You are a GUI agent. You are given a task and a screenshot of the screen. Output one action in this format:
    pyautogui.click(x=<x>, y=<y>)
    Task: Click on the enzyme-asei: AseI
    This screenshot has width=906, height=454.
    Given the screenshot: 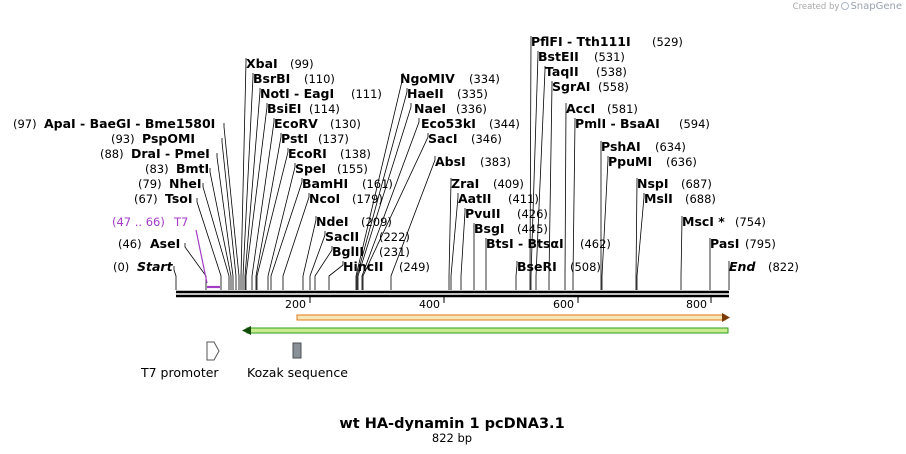 What is the action you would take?
    pyautogui.click(x=165, y=243)
    